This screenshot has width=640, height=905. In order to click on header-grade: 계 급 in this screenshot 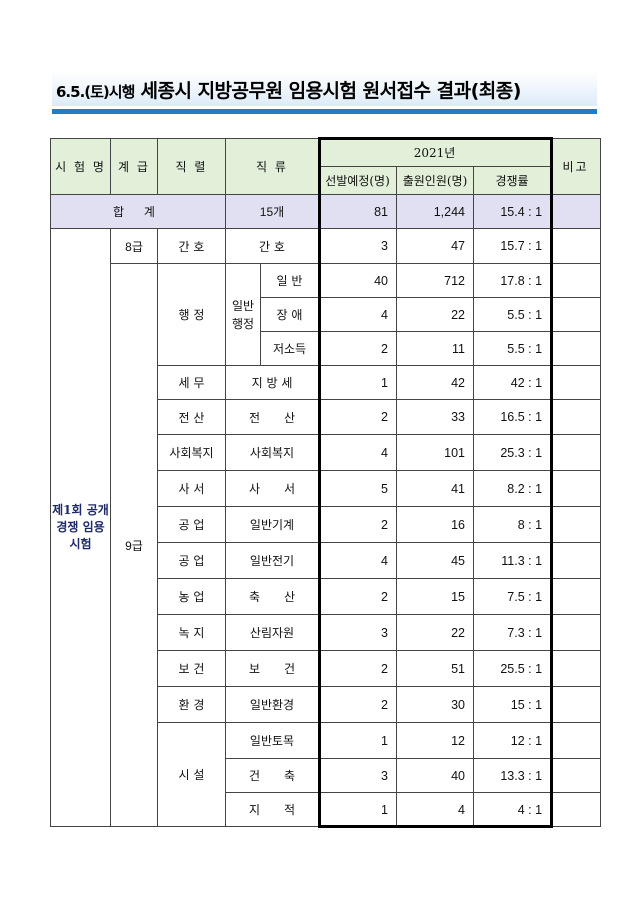, I will do `click(134, 166)`.